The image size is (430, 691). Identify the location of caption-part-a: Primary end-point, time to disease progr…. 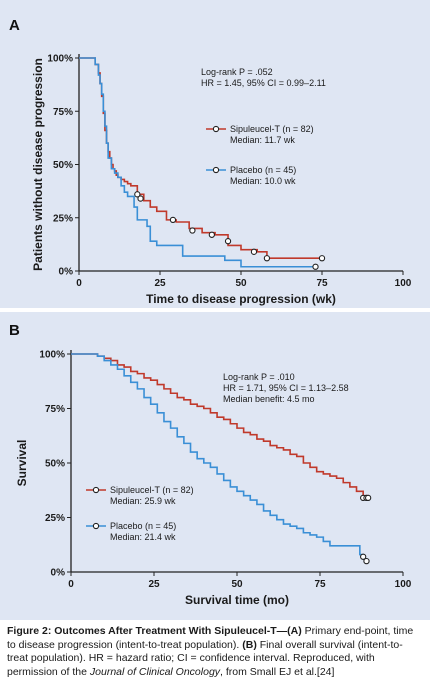
(210, 638).